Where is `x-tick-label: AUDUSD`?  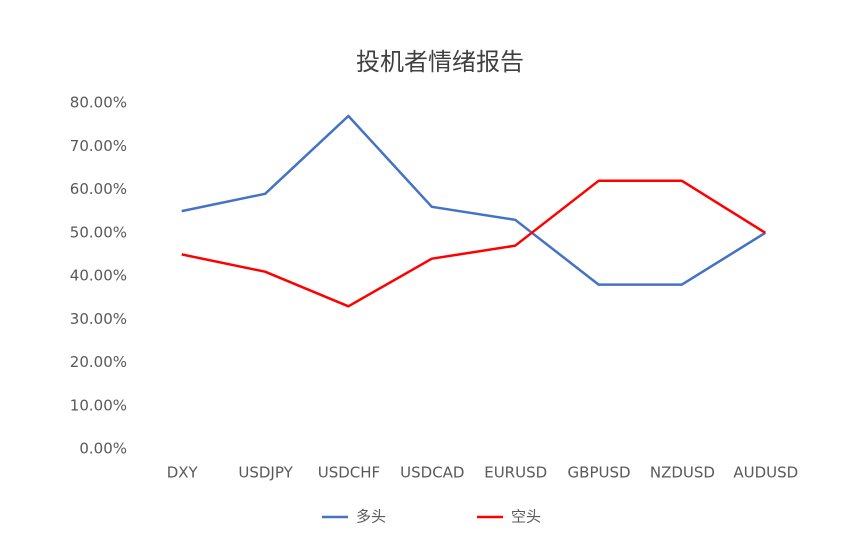 x-tick-label: AUDUSD is located at coordinates (765, 473).